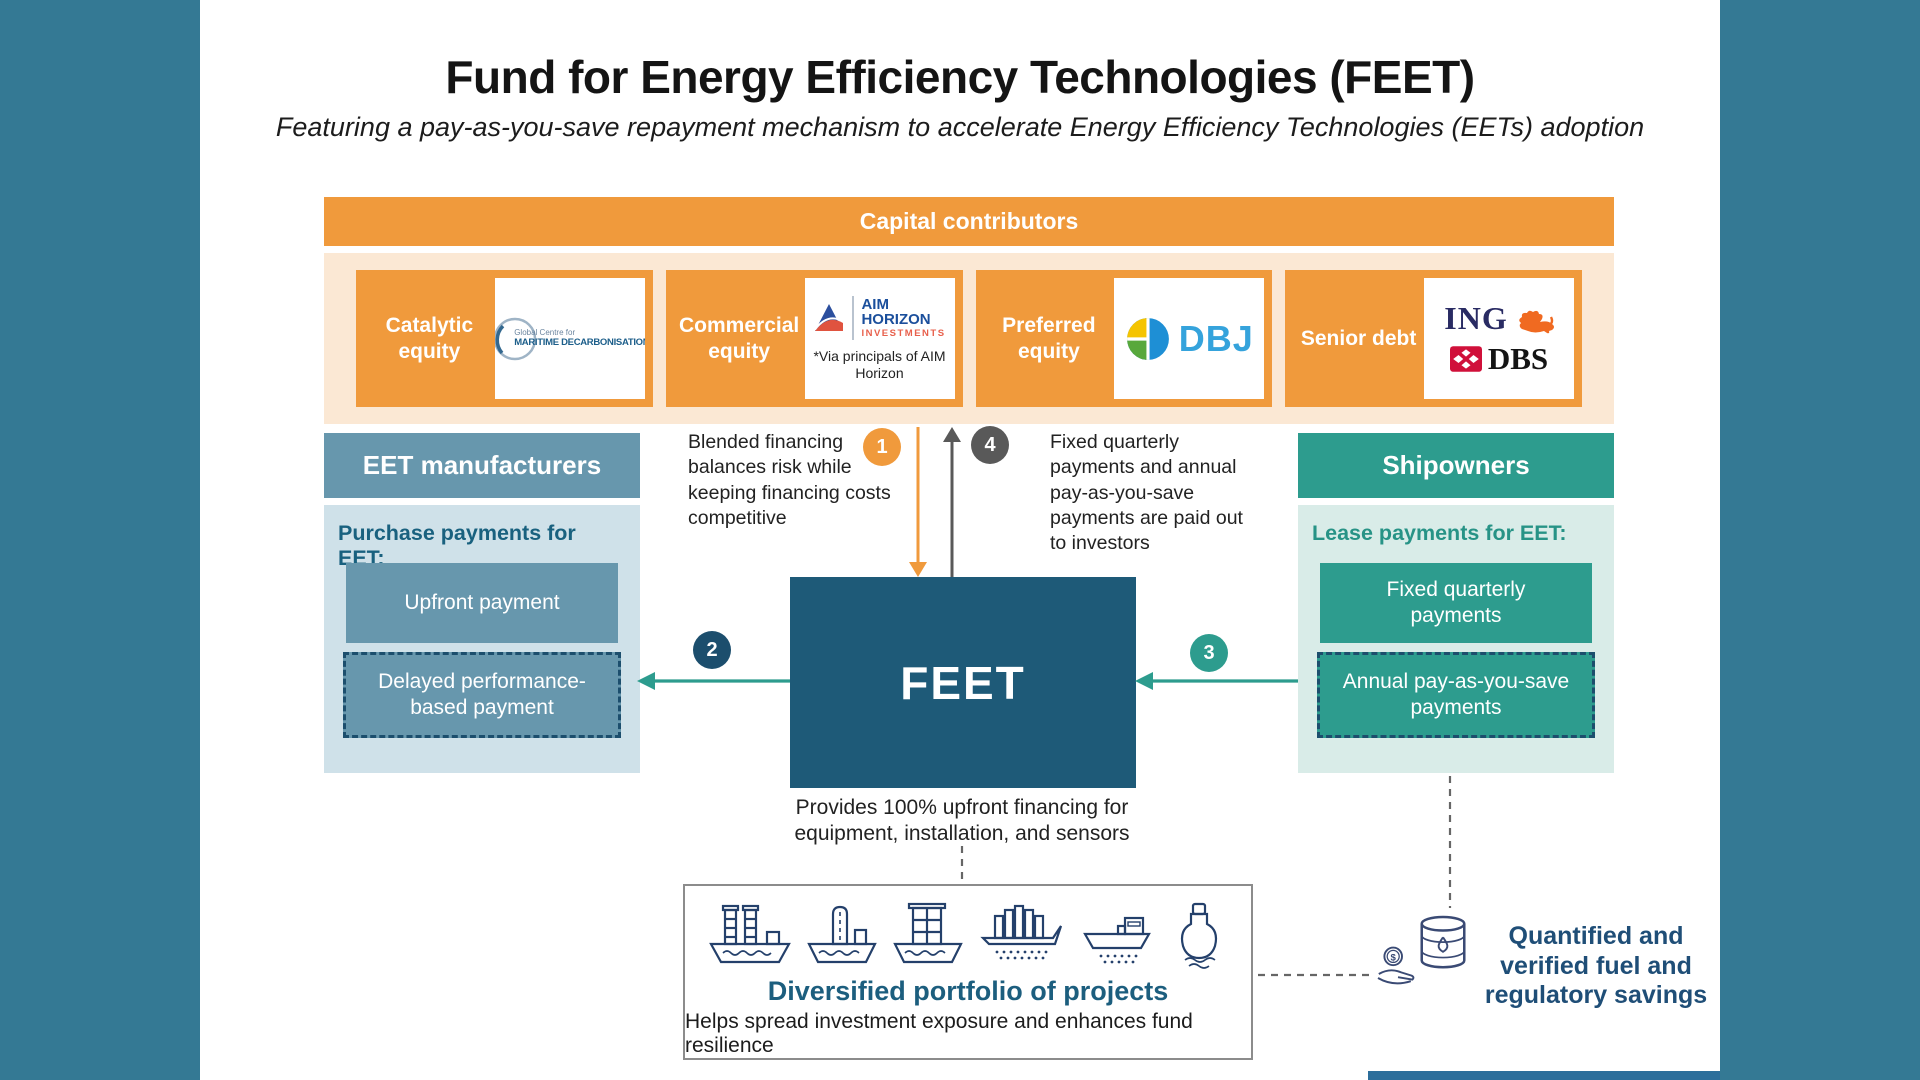 Image resolution: width=1920 pixels, height=1080 pixels. What do you see at coordinates (429, 338) in the screenshot?
I see `catalytic-equity-label: Catalytic equity` at bounding box center [429, 338].